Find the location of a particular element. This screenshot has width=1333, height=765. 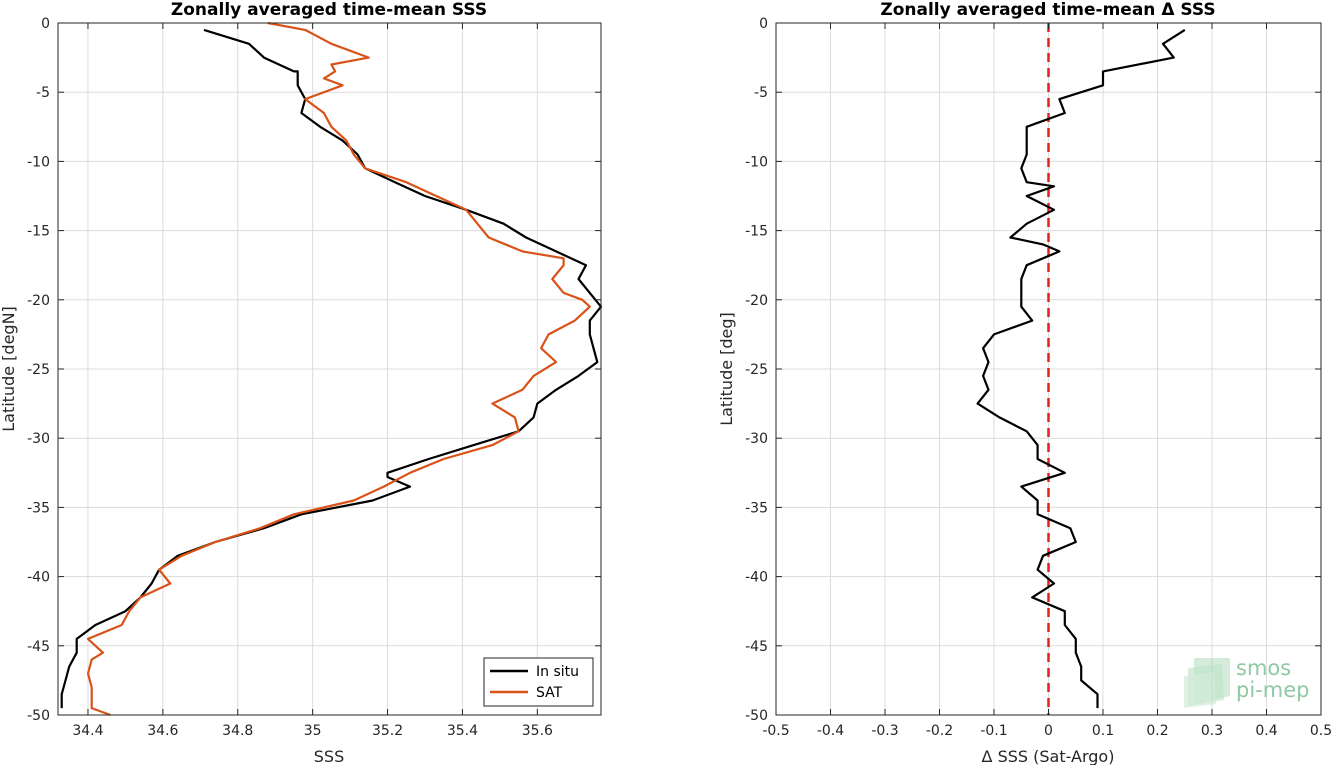

x-tick-label: -0.5 is located at coordinates (775, 731).